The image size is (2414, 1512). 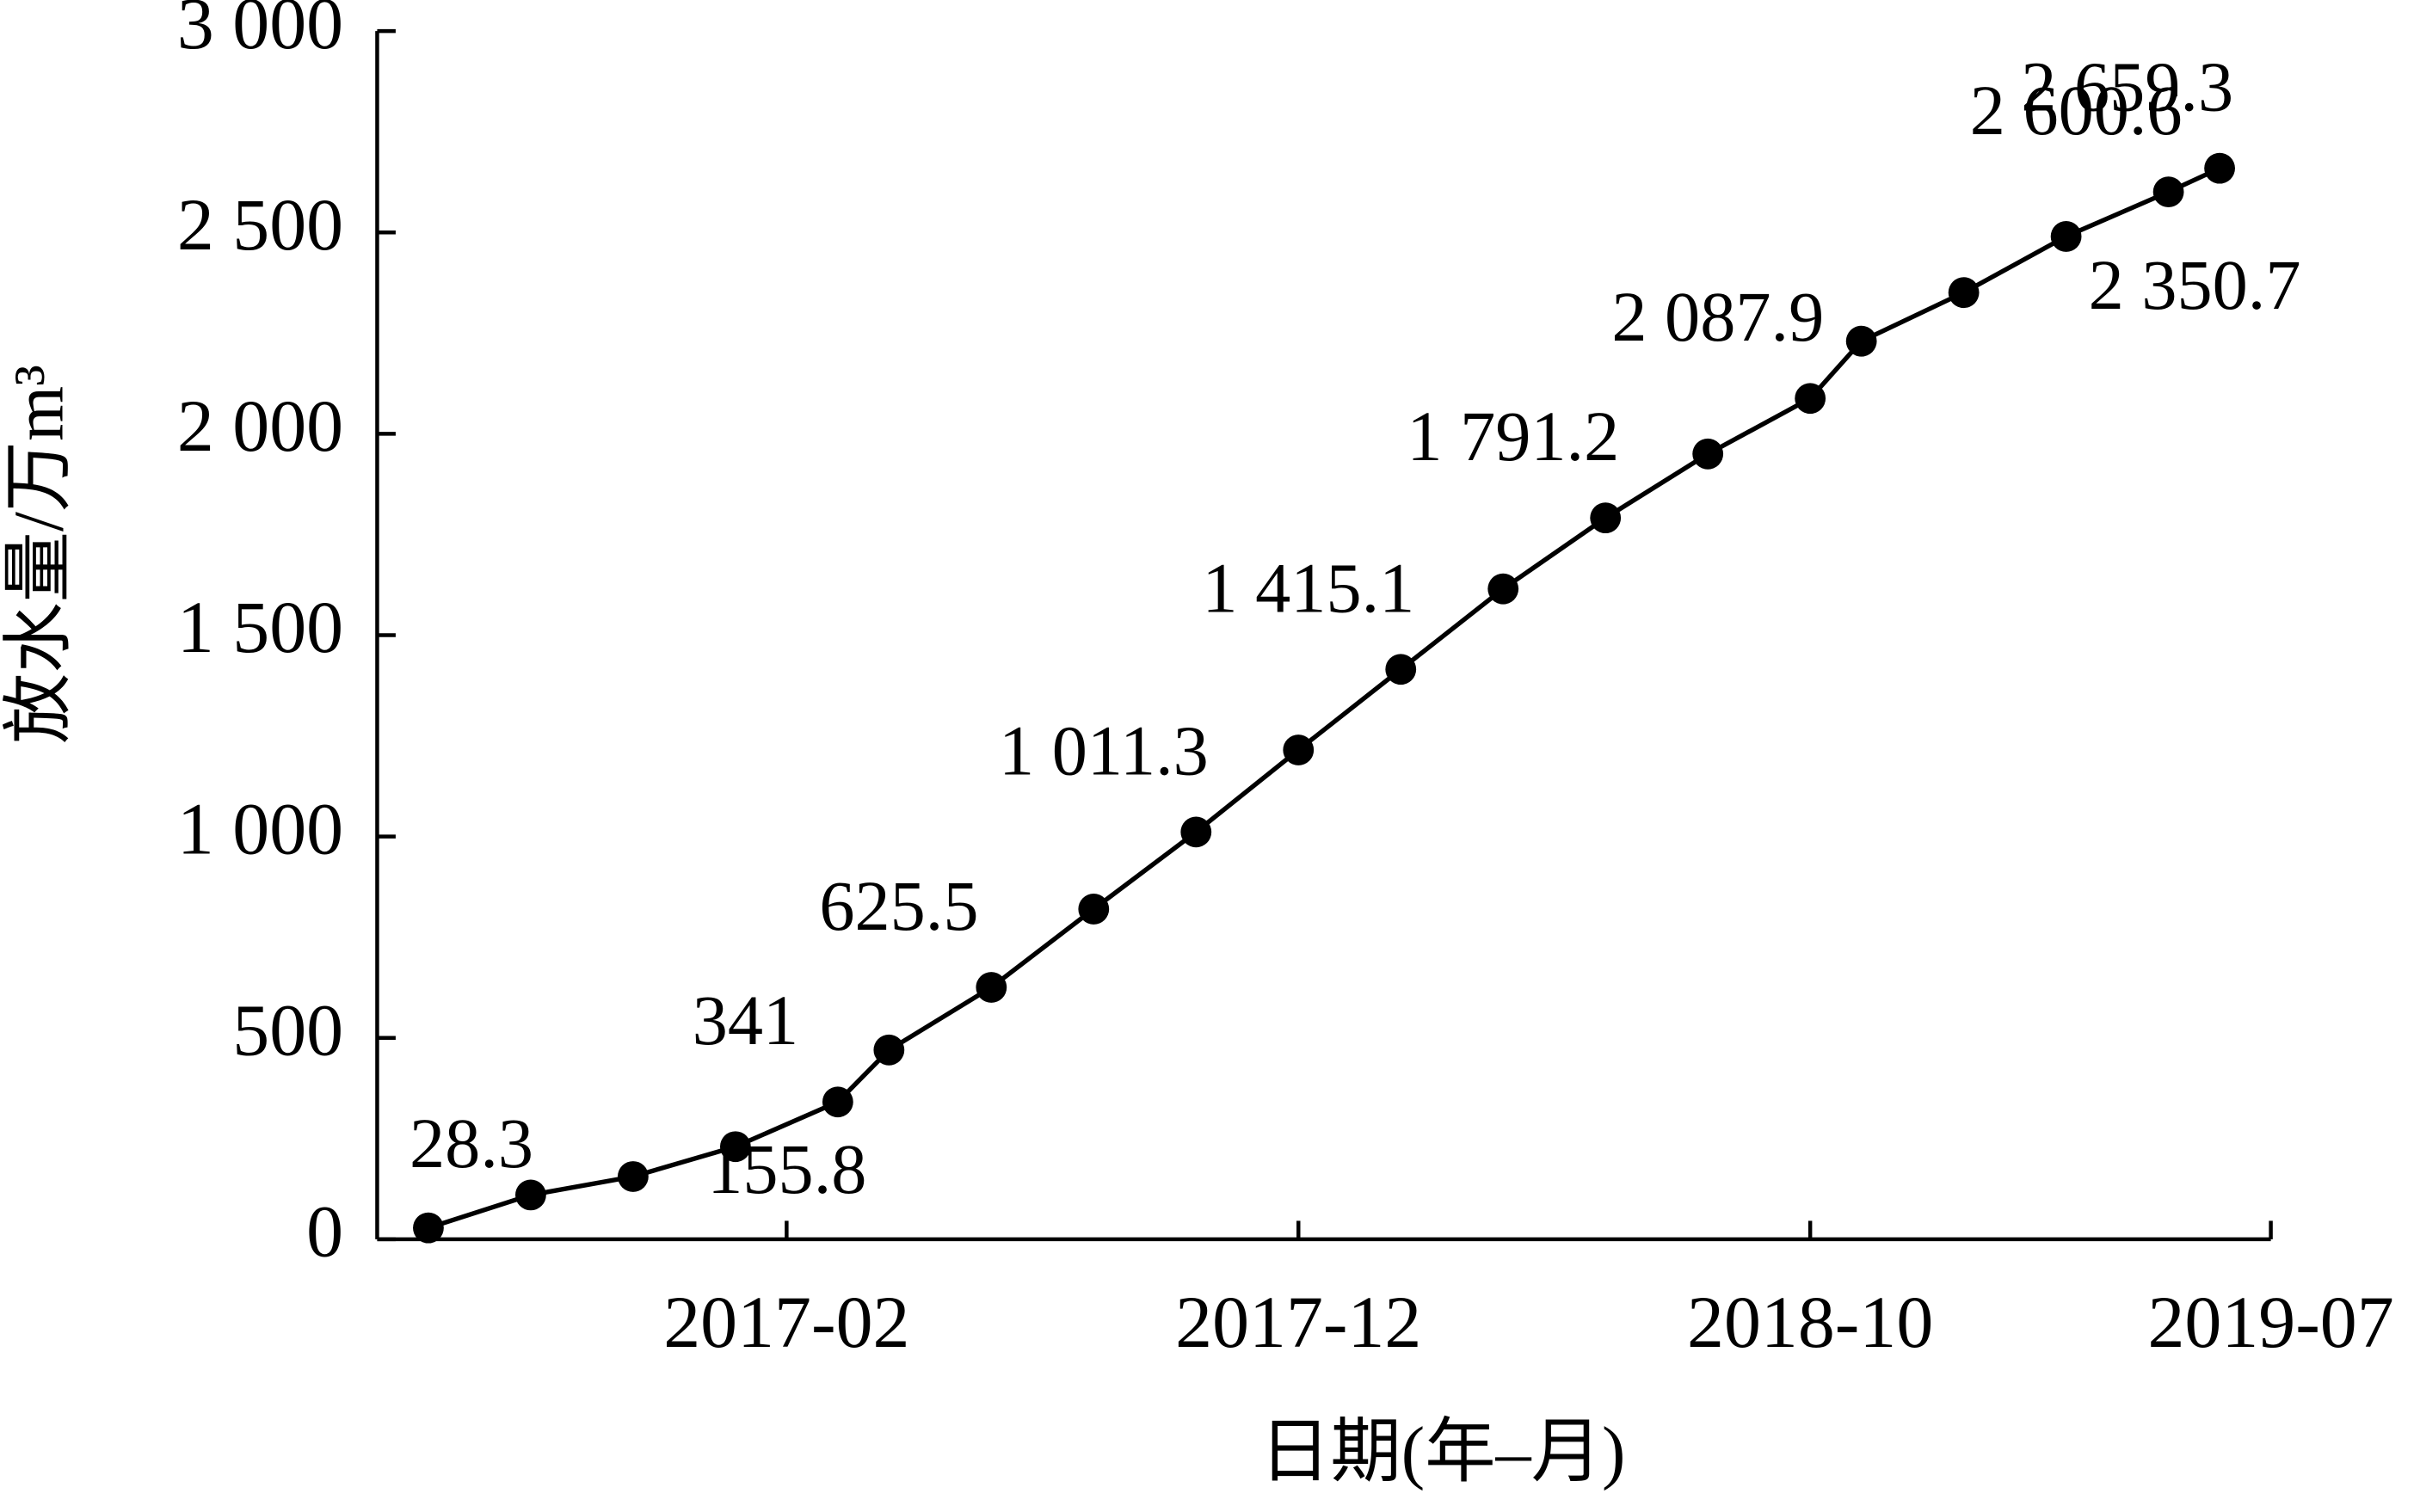 I want to click on y-tick-label: 2 000, so click(x=260, y=426).